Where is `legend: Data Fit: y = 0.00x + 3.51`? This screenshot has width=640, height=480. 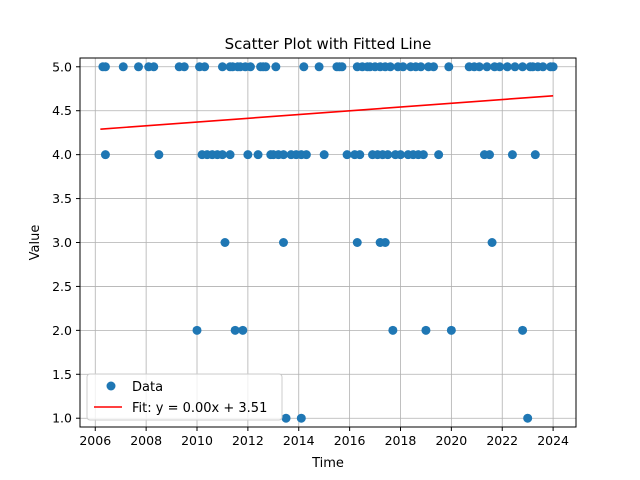
legend: Data Fit: y = 0.00x + 3.51 is located at coordinates (184, 397).